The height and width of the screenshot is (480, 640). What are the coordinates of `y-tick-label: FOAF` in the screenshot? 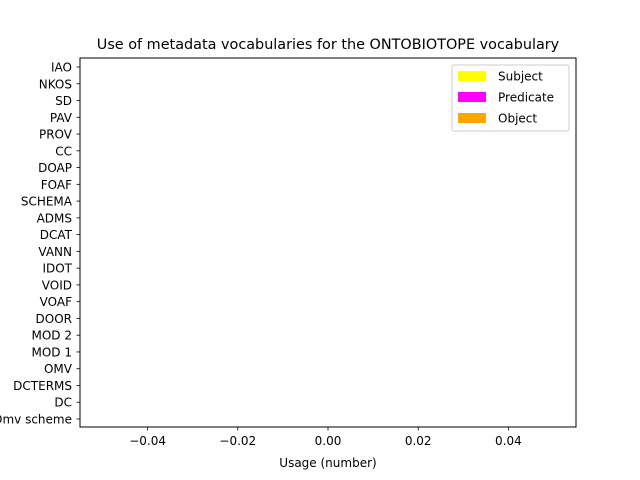 It's located at (56, 185).